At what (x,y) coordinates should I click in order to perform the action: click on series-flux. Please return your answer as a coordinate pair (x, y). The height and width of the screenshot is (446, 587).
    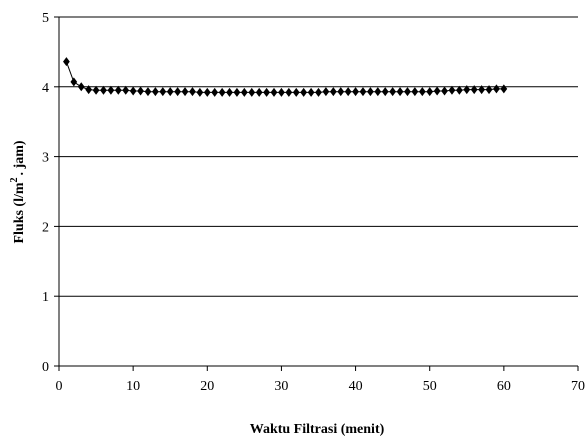
    Looking at the image, I should click on (285, 77).